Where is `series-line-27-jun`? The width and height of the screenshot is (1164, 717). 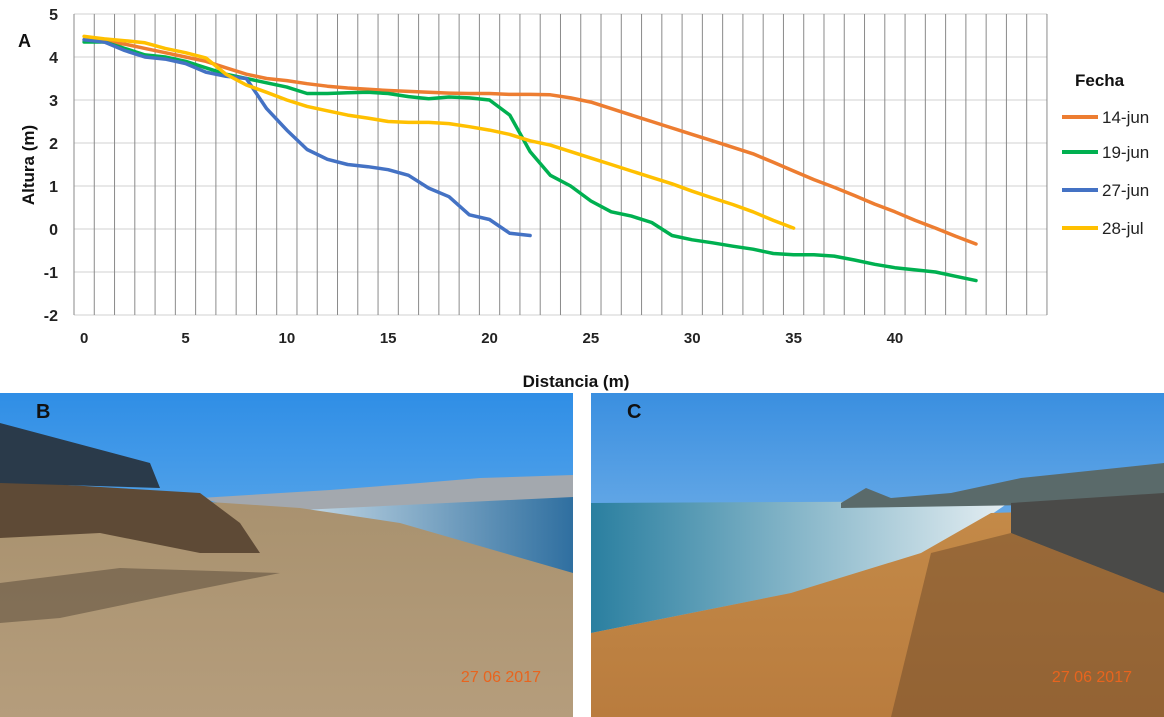
series-line-27-jun is located at coordinates (307, 138).